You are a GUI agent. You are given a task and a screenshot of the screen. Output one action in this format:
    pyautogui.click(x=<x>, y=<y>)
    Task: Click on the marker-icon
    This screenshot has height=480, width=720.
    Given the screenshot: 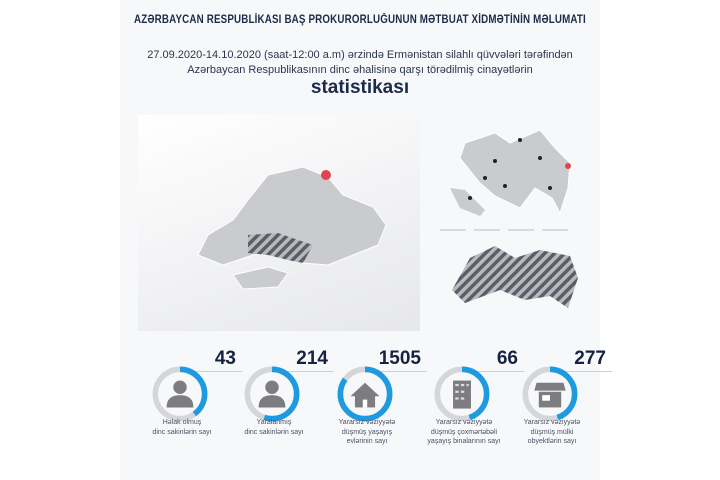 What is the action you would take?
    pyautogui.click(x=326, y=175)
    